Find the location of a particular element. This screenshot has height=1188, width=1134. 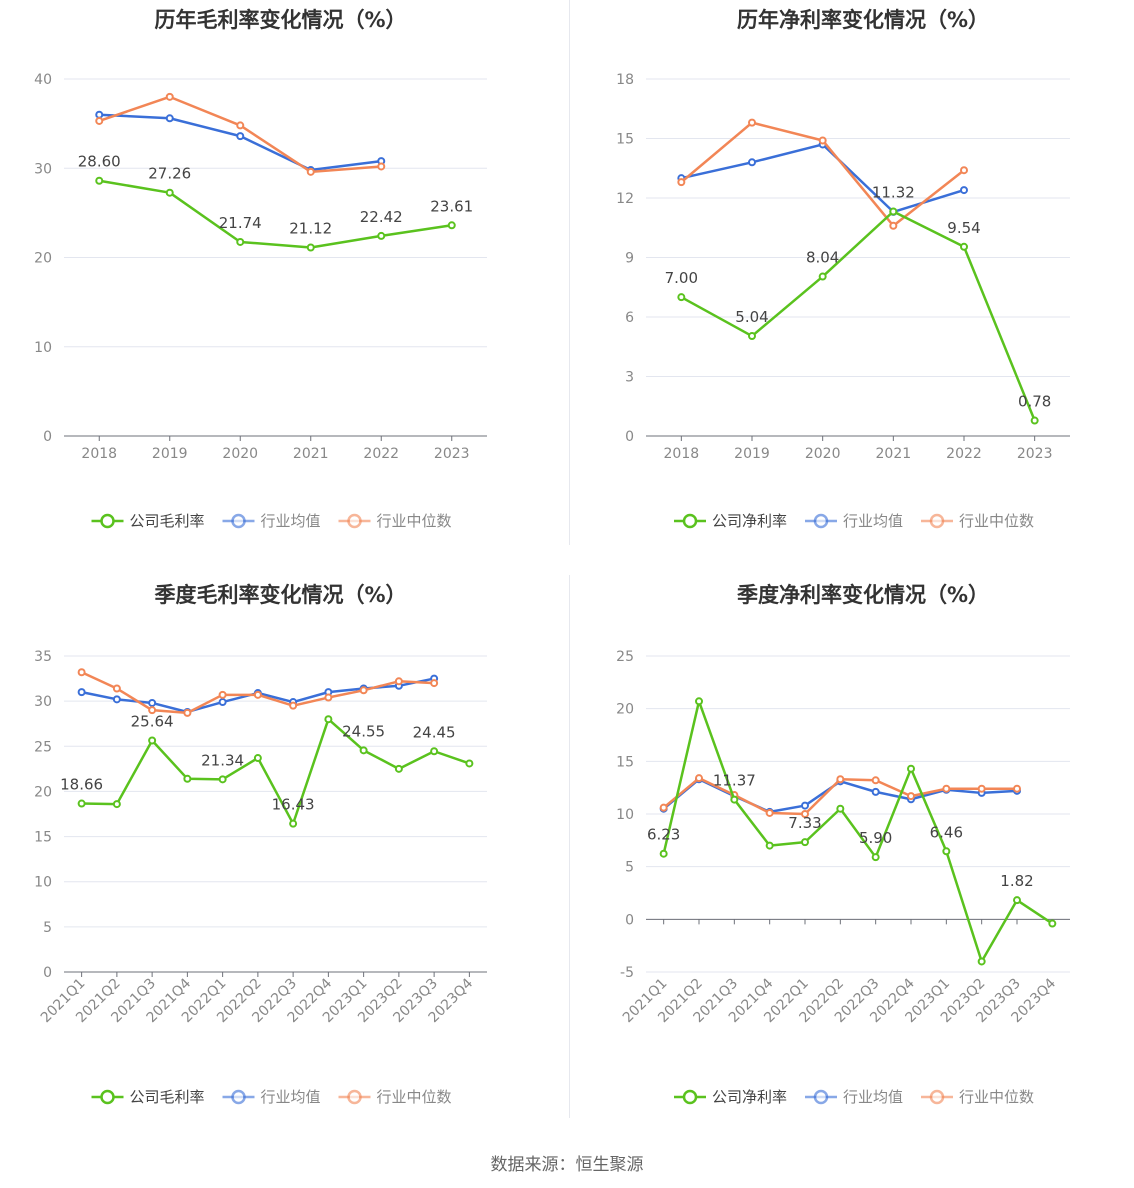

y-tick-label: 20 is located at coordinates (43, 792).